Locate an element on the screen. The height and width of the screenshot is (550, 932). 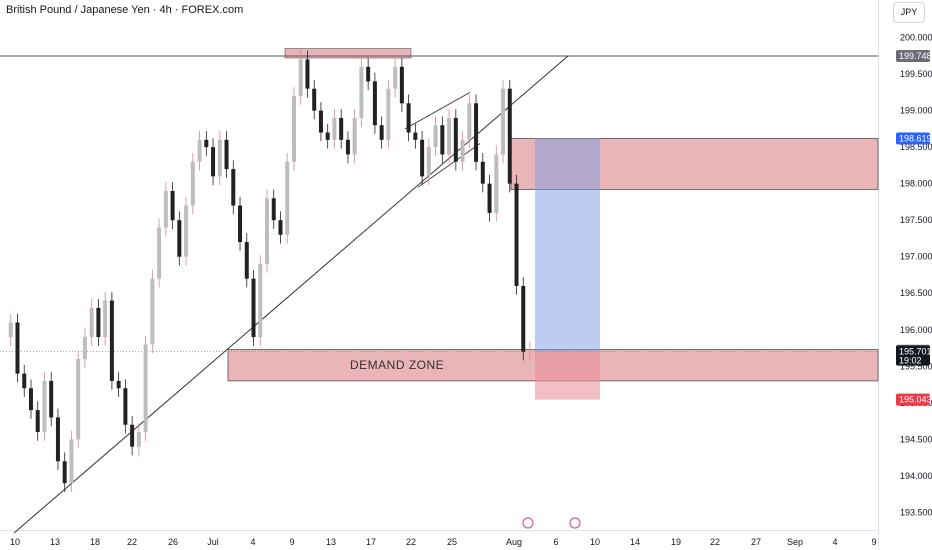
y-tick-label: 199.000 is located at coordinates (916, 111).